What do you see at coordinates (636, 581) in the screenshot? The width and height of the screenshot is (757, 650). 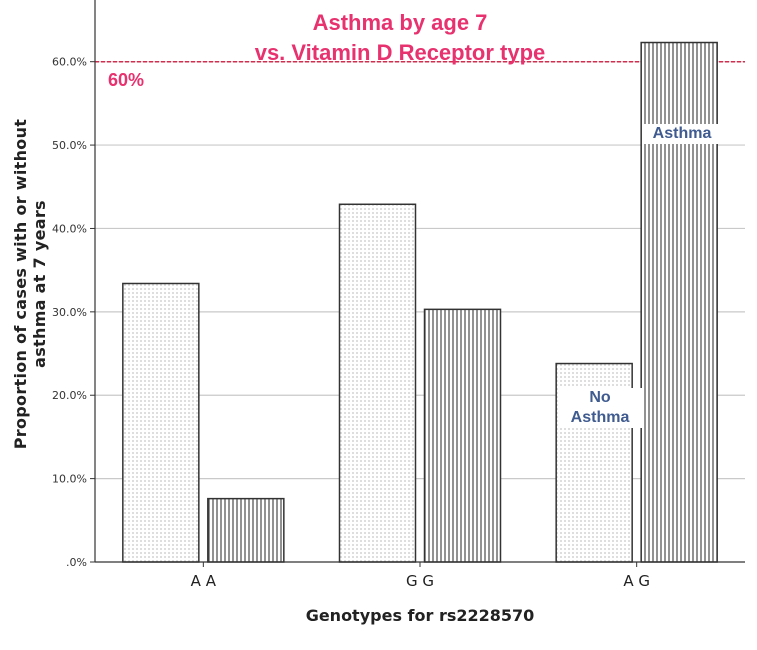 I see `x-tick-label: A G` at bounding box center [636, 581].